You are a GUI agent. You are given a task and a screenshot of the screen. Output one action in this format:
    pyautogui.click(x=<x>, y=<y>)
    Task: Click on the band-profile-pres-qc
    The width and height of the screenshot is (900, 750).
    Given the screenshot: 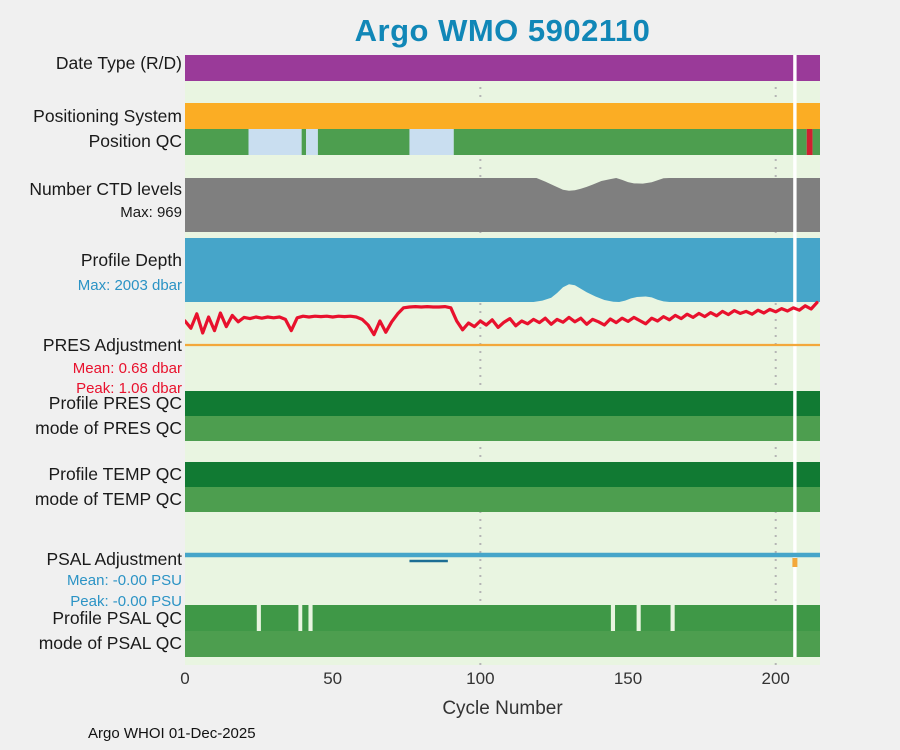 What is the action you would take?
    pyautogui.click(x=502, y=403)
    